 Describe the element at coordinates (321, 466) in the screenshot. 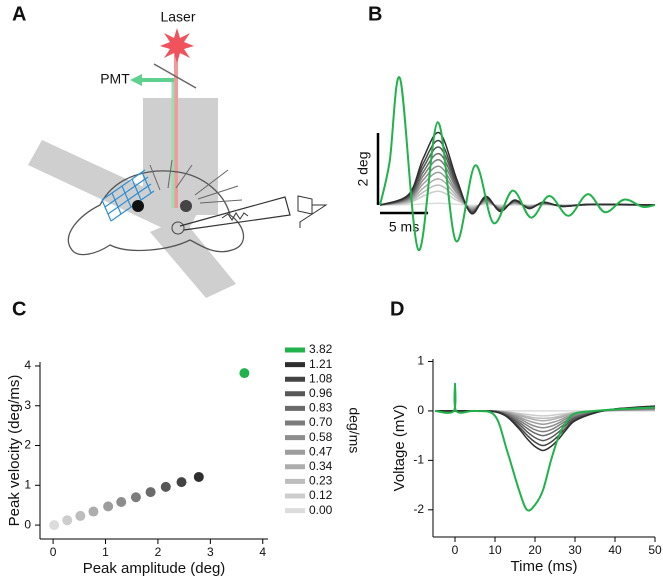

I see `legend-label: 0.34` at that location.